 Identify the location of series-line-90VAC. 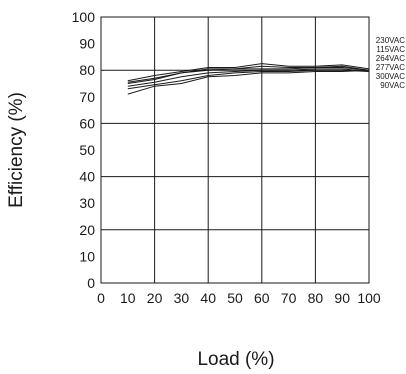
(248, 82).